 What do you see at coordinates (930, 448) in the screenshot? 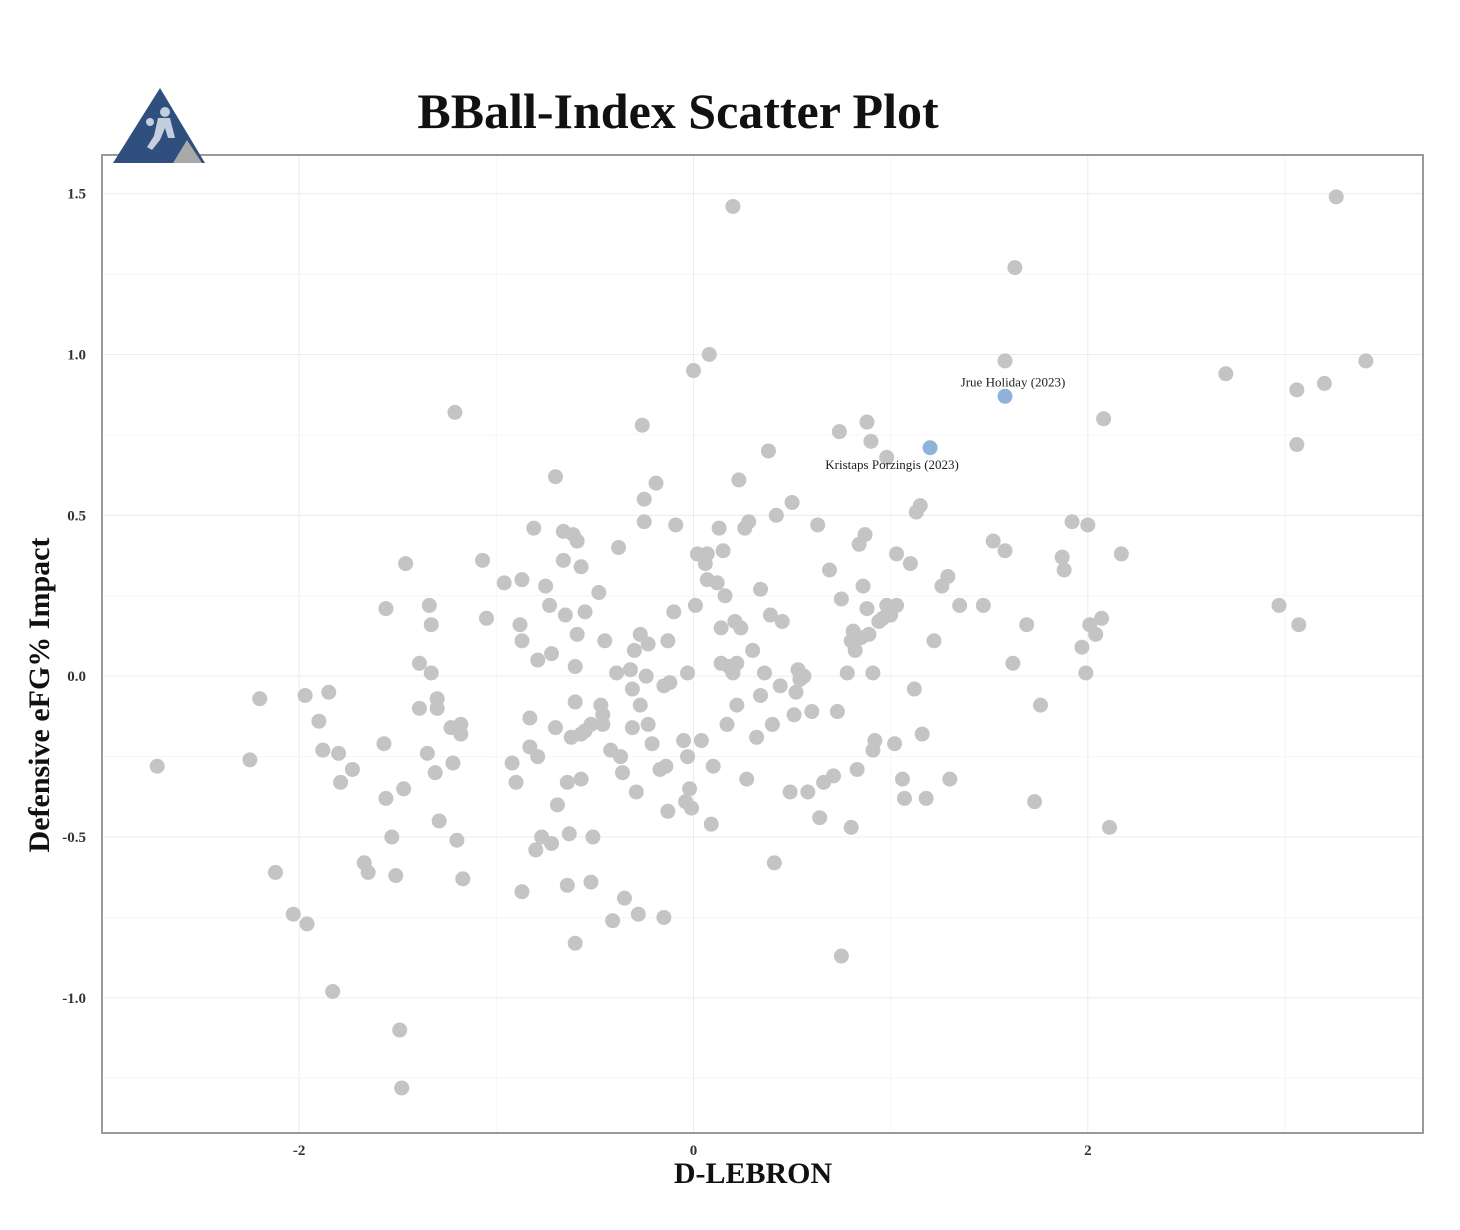
I see `highlighted-point` at bounding box center [930, 448].